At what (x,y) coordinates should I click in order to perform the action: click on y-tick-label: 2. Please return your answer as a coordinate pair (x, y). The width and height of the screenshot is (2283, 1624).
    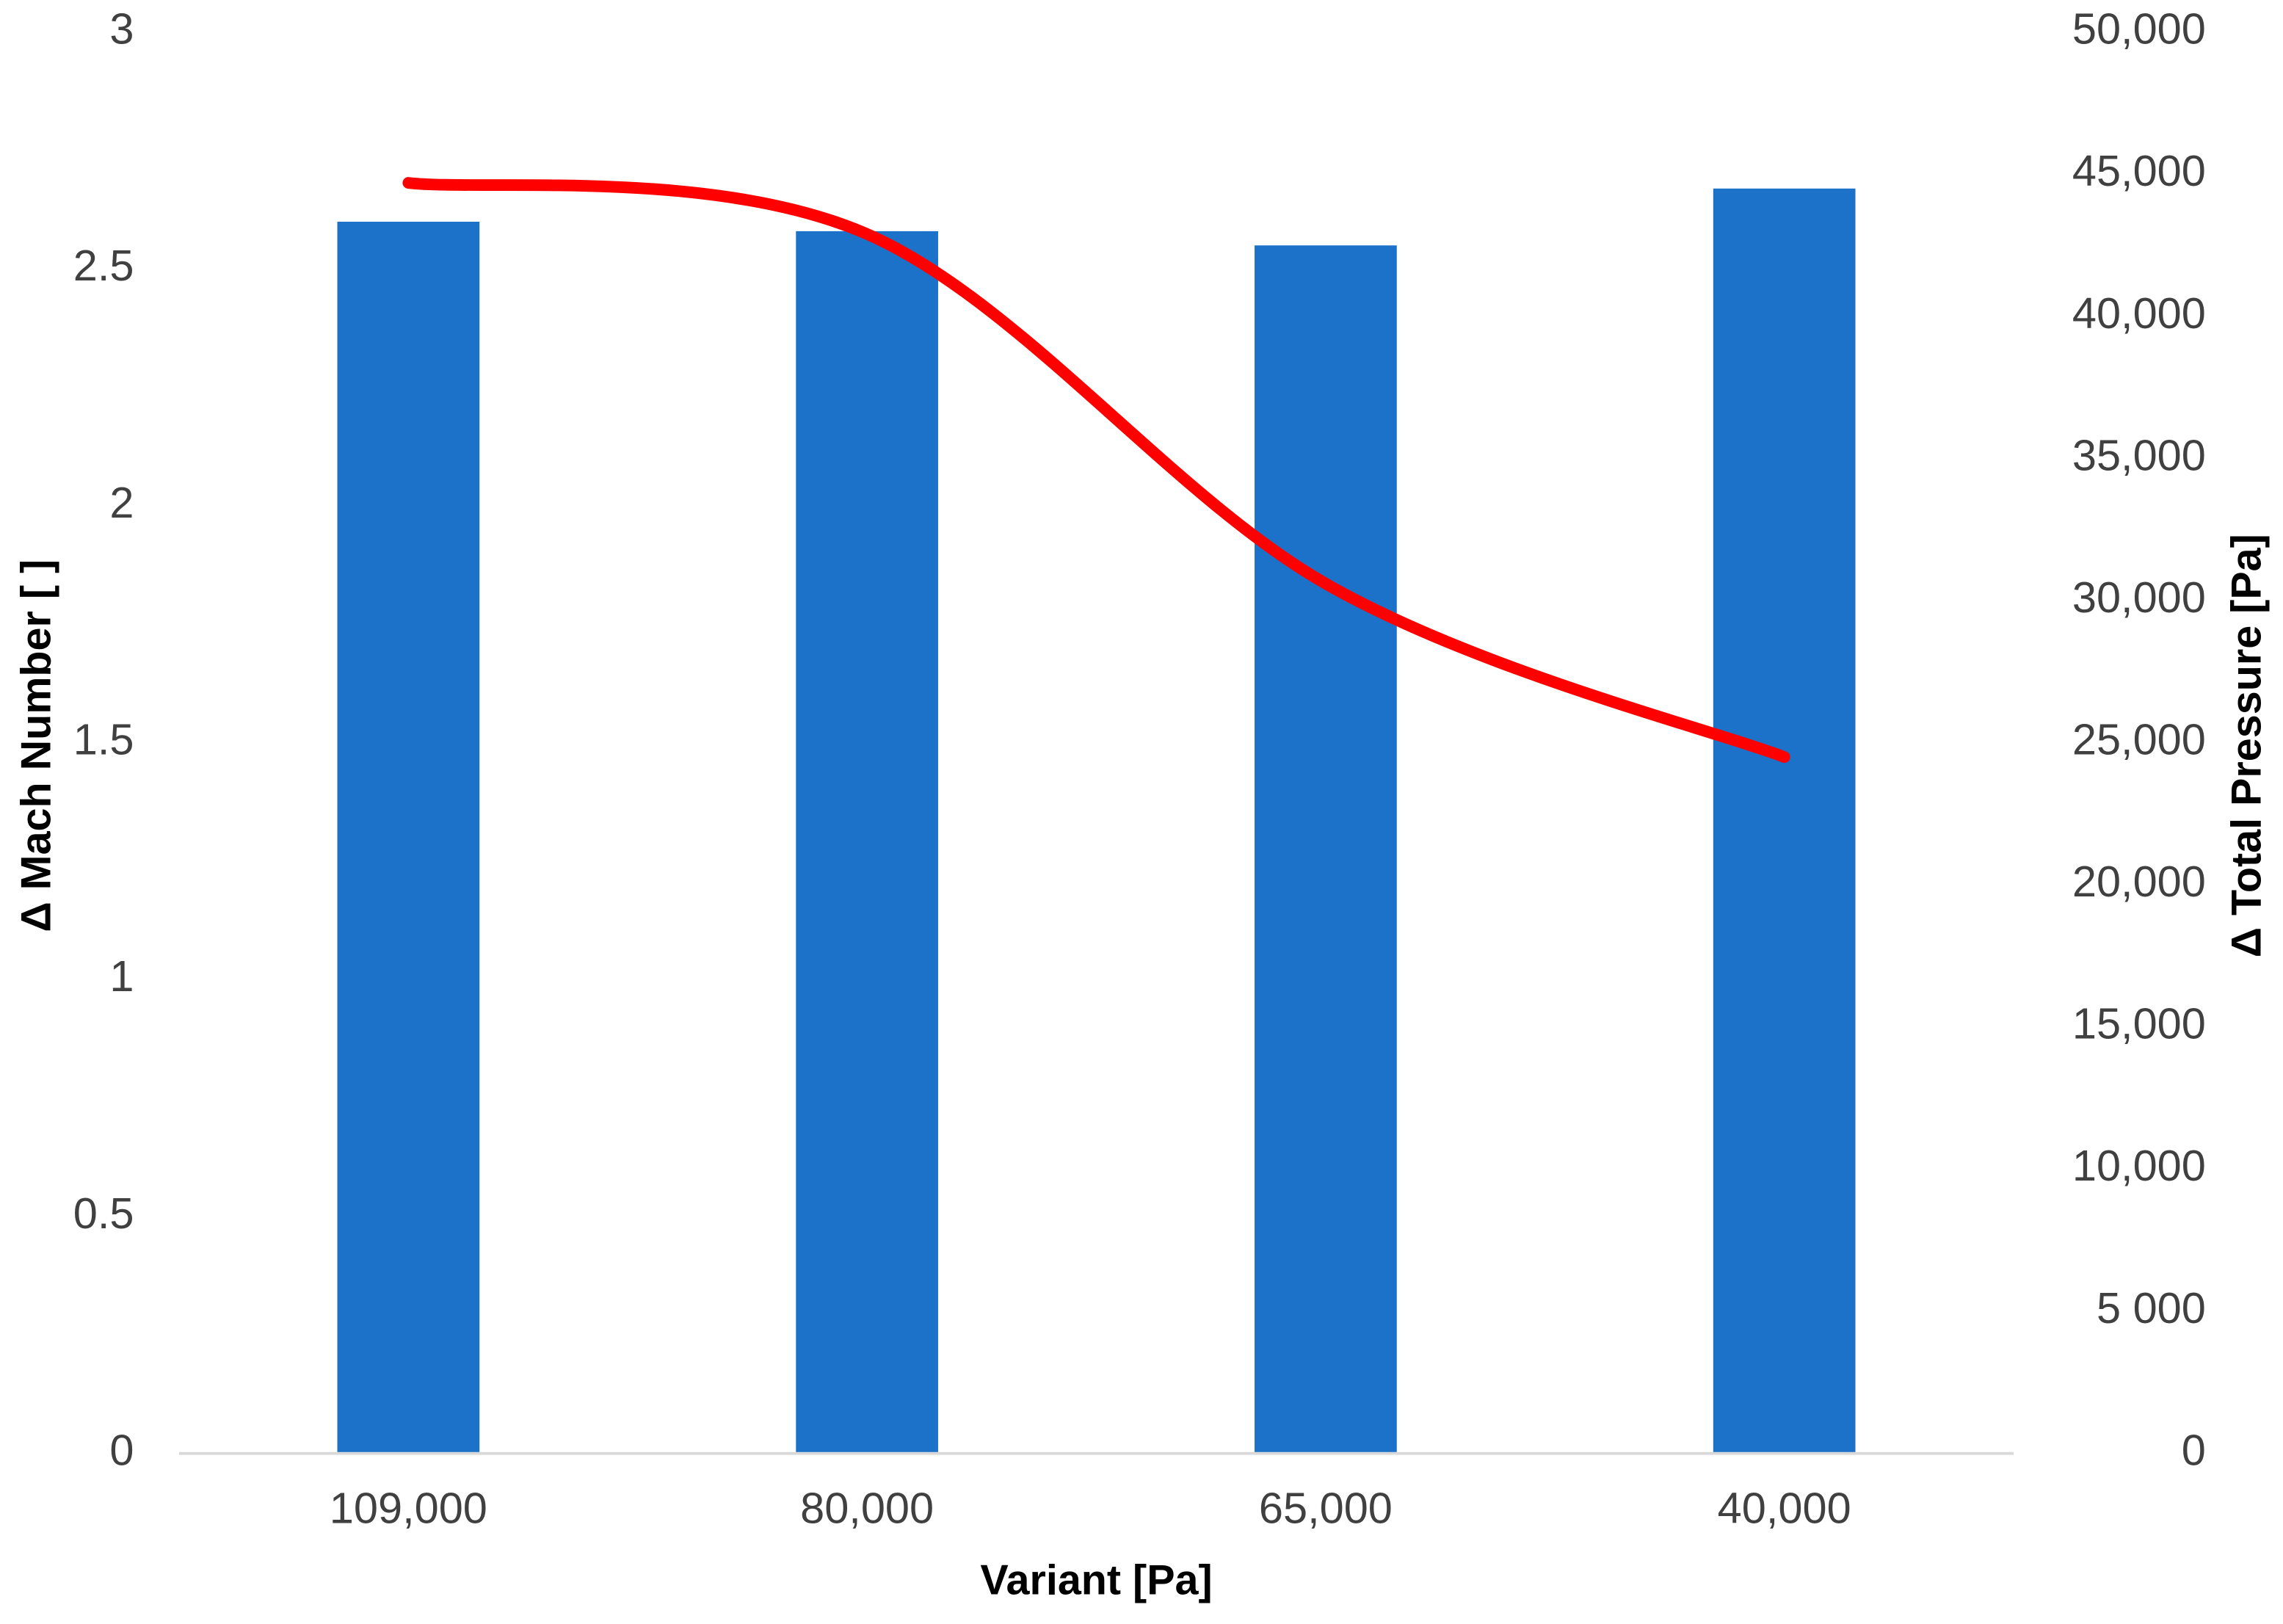
    Looking at the image, I should click on (121, 502).